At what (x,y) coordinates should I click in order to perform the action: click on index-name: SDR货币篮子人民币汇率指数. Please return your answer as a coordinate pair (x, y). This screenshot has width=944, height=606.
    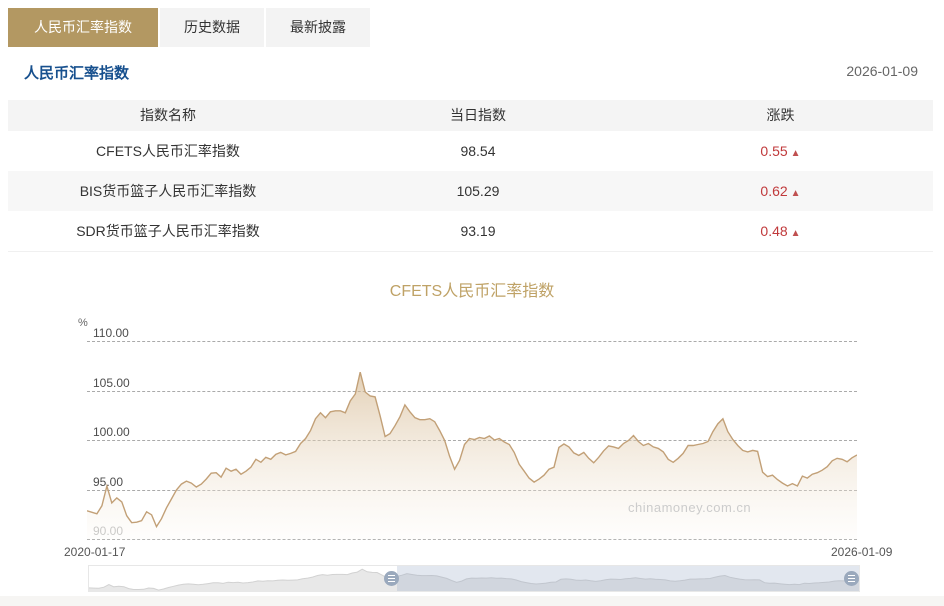
    Looking at the image, I should click on (168, 231).